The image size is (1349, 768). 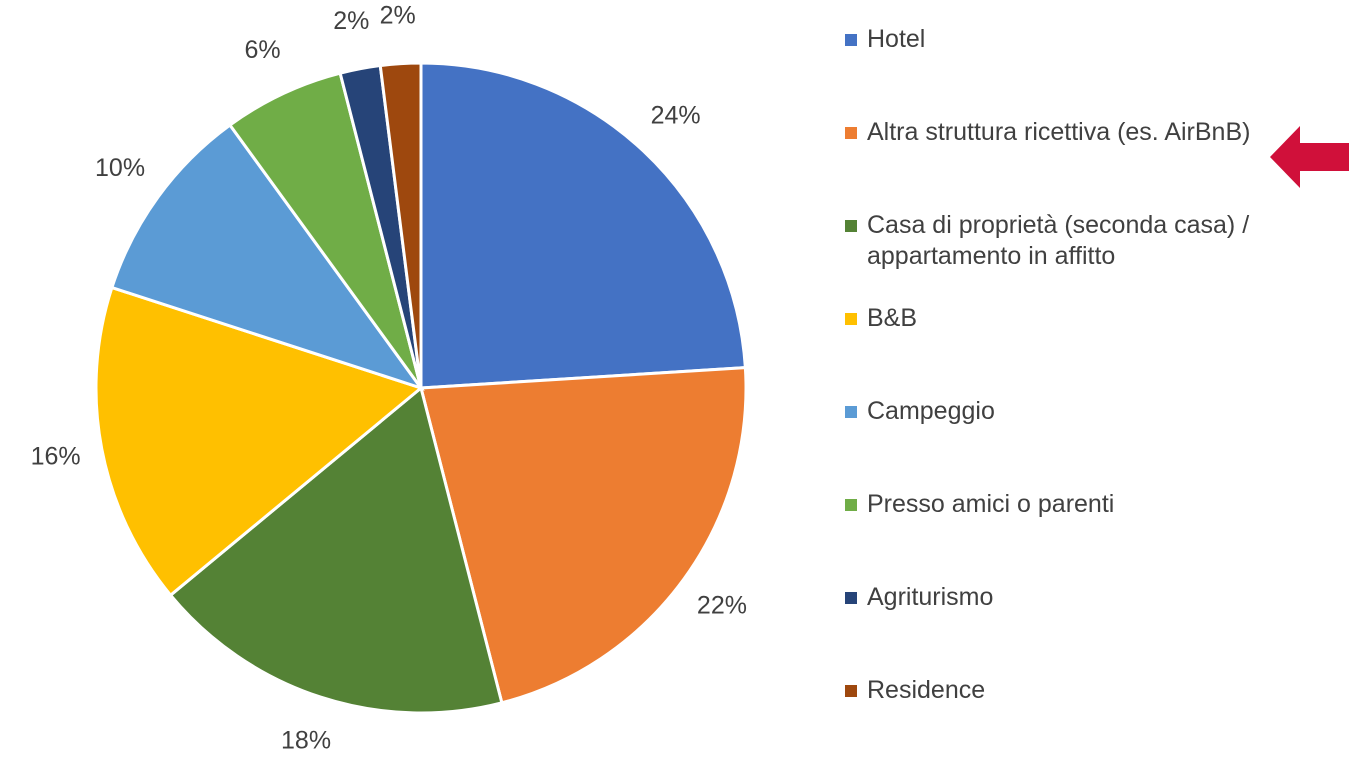 I want to click on data-label: 18%, so click(x=306, y=740).